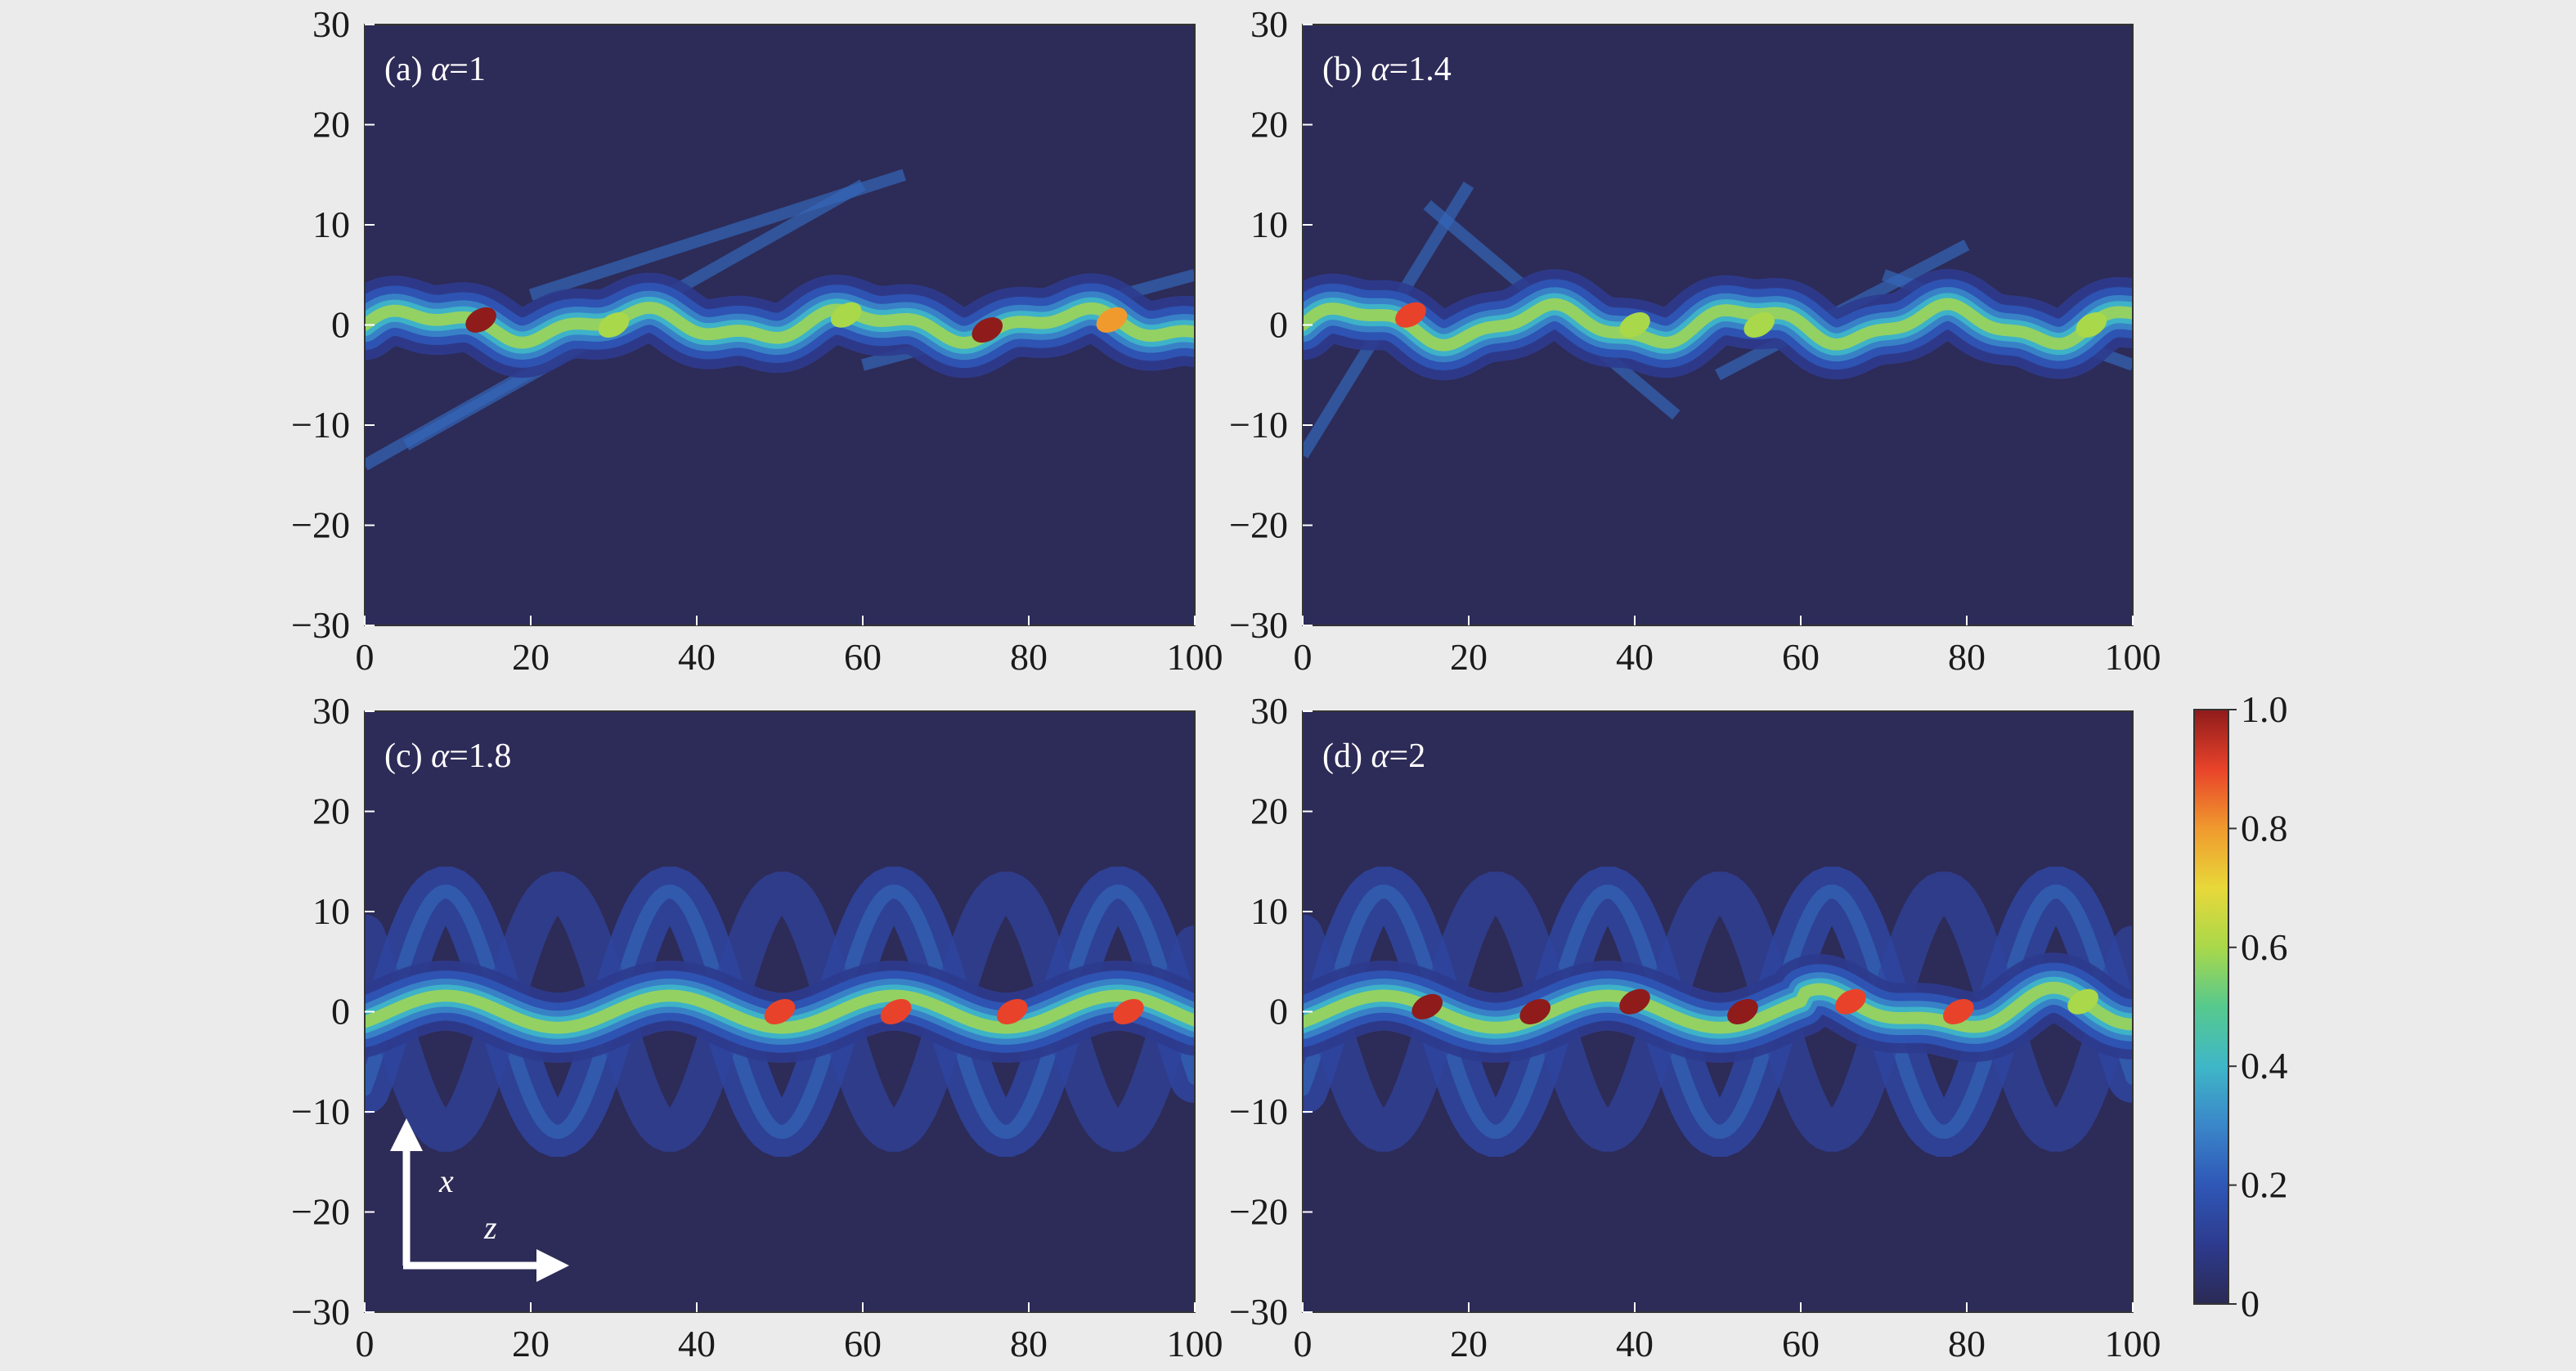 This screenshot has height=1371, width=2576. Describe the element at coordinates (1407, 756) in the screenshot. I see `panel-label-value: =2` at that location.